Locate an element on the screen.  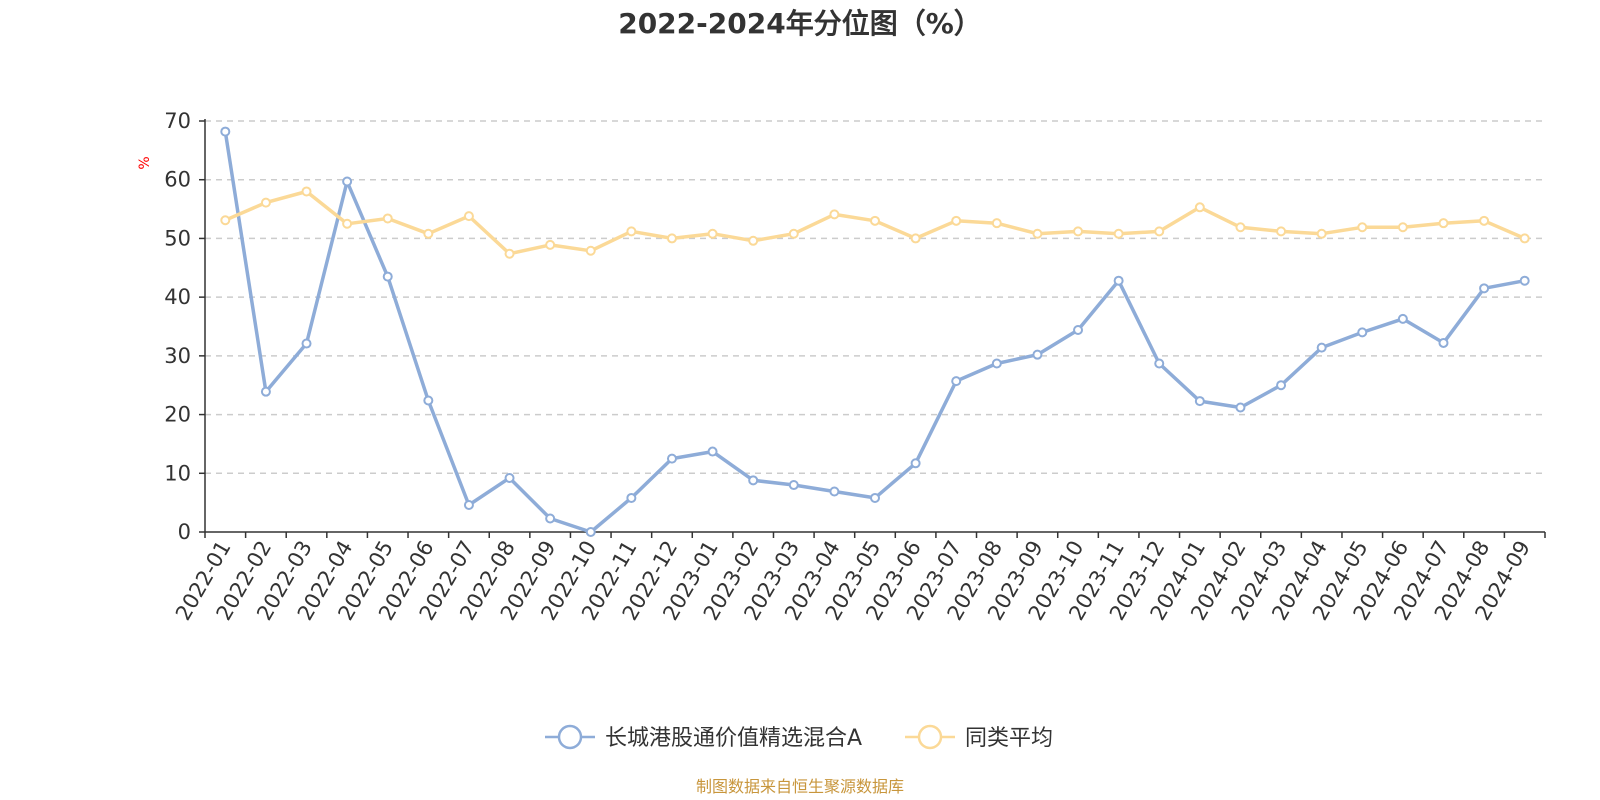
y-tick-label: 0 is located at coordinates (184, 532).